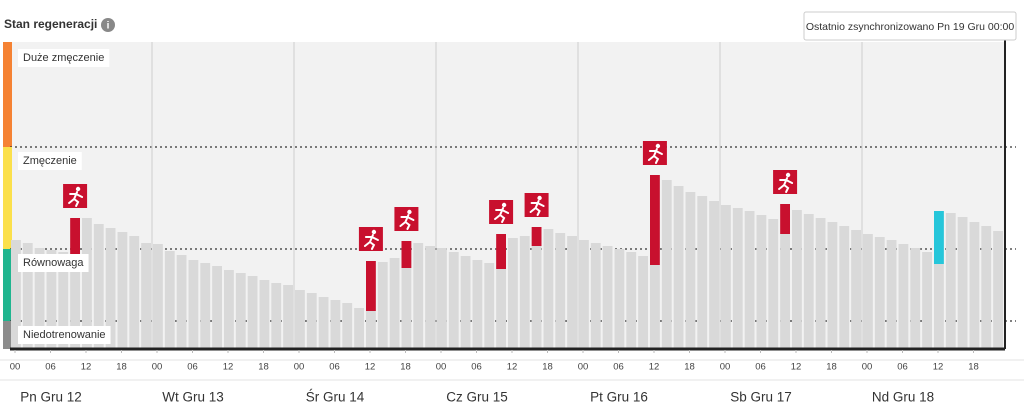 The width and height of the screenshot is (1024, 419). I want to click on chart-title: Stan regeneracji, so click(50, 24).